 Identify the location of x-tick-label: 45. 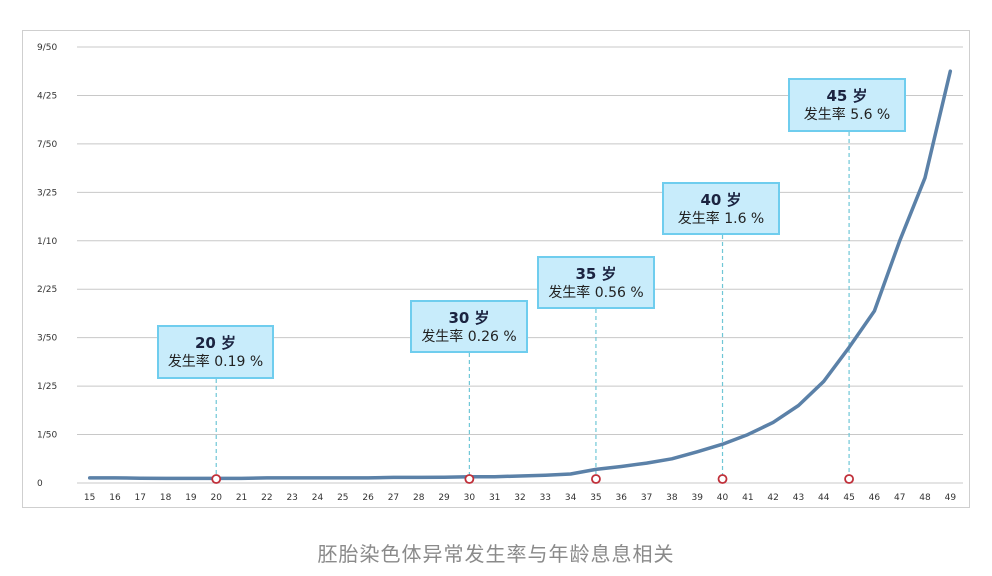
(848, 498).